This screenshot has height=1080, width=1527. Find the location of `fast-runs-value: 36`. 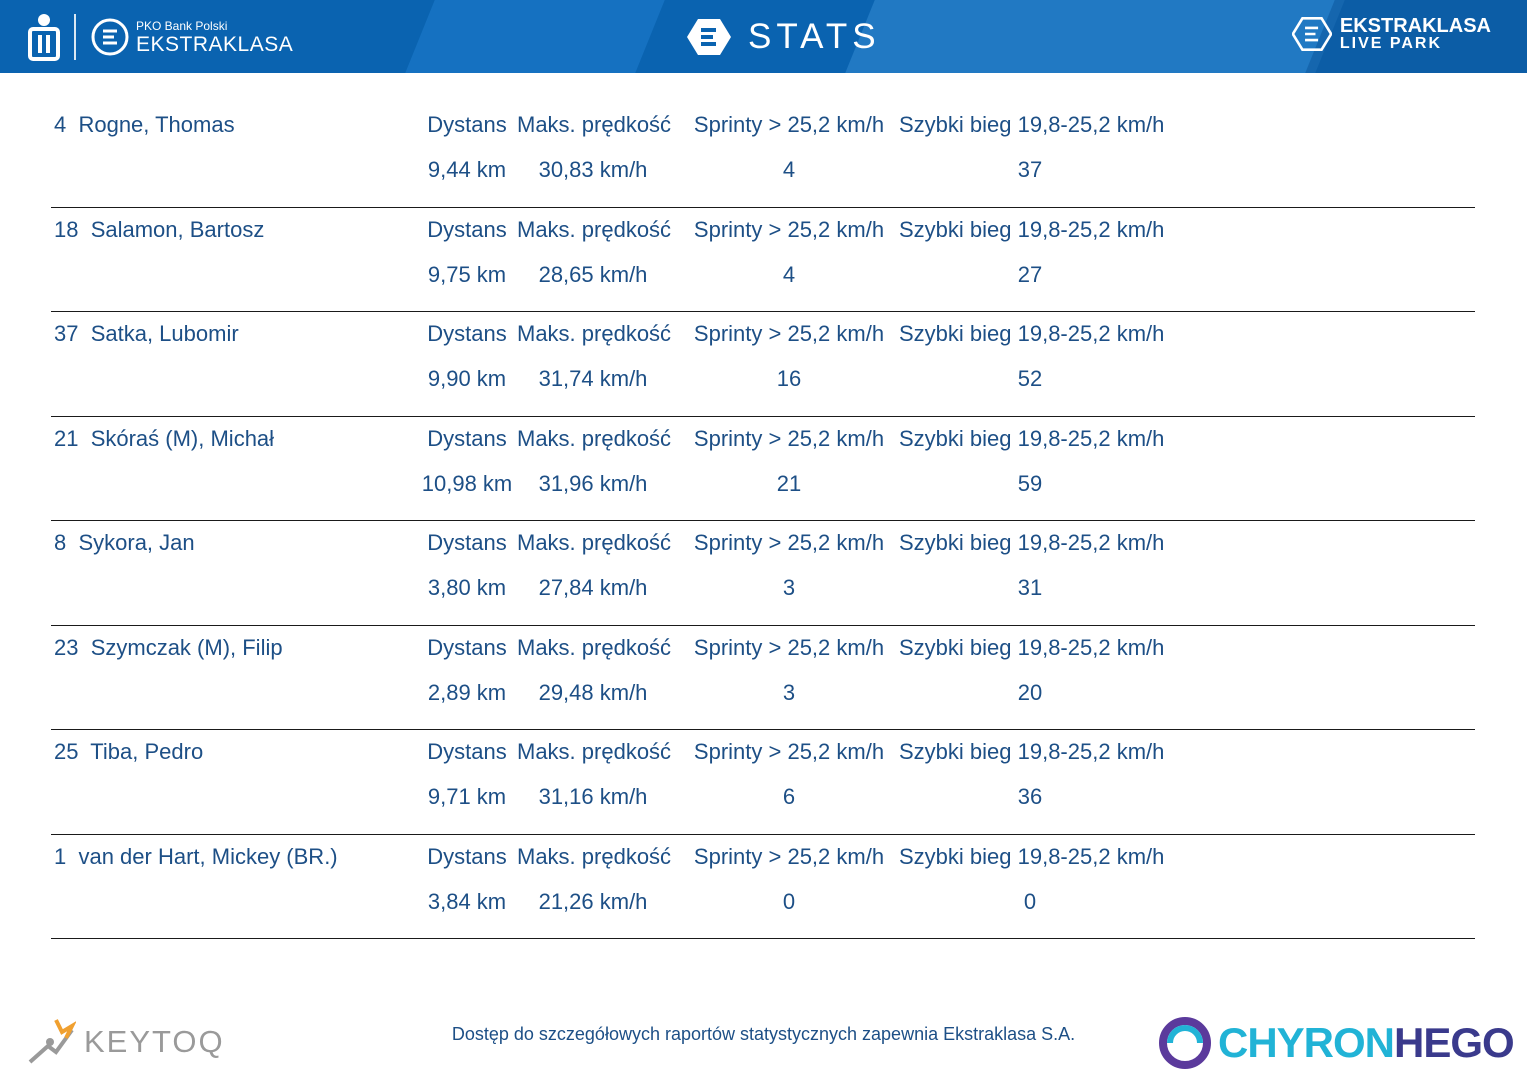

fast-runs-value: 36 is located at coordinates (1030, 796).